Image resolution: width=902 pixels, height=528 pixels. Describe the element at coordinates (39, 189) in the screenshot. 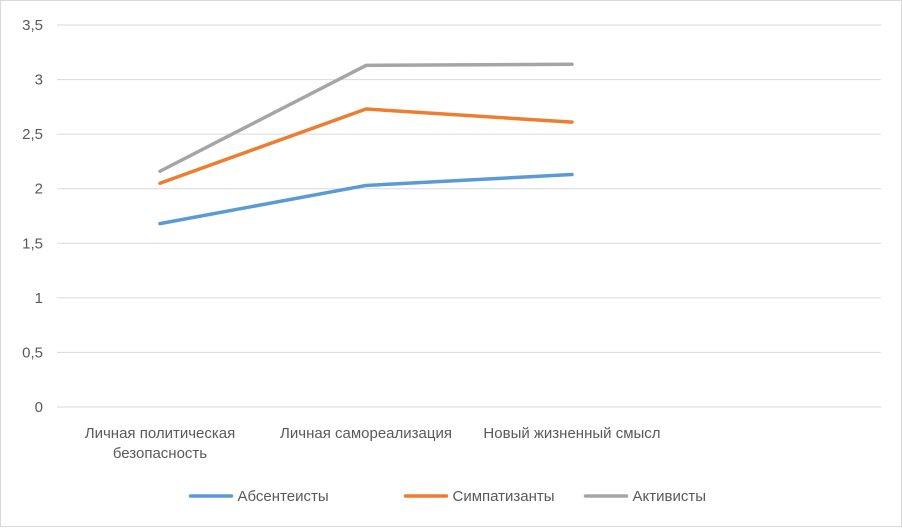

I see `y-tick-label: 2` at that location.